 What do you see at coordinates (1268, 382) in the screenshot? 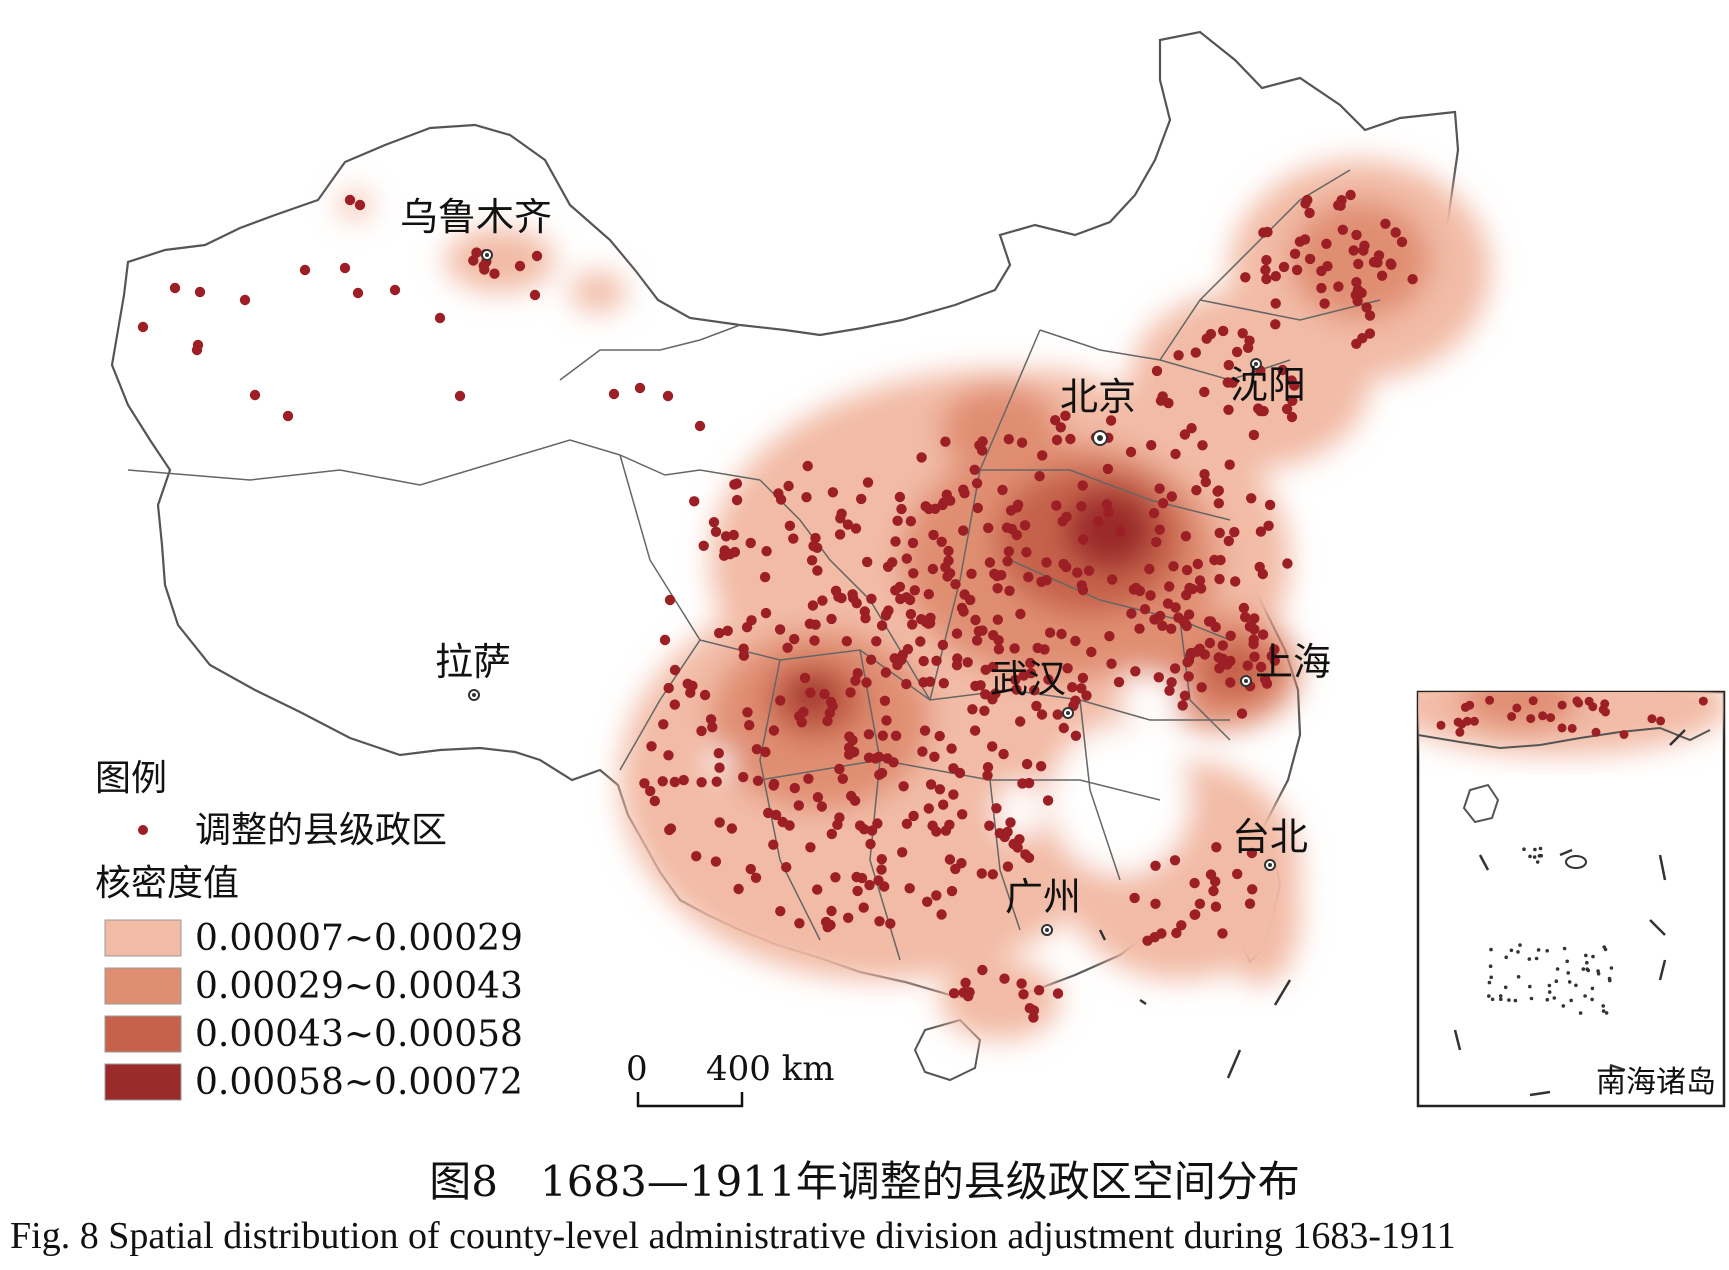
I see `city-marker-shenyang: 沈阳` at bounding box center [1268, 382].